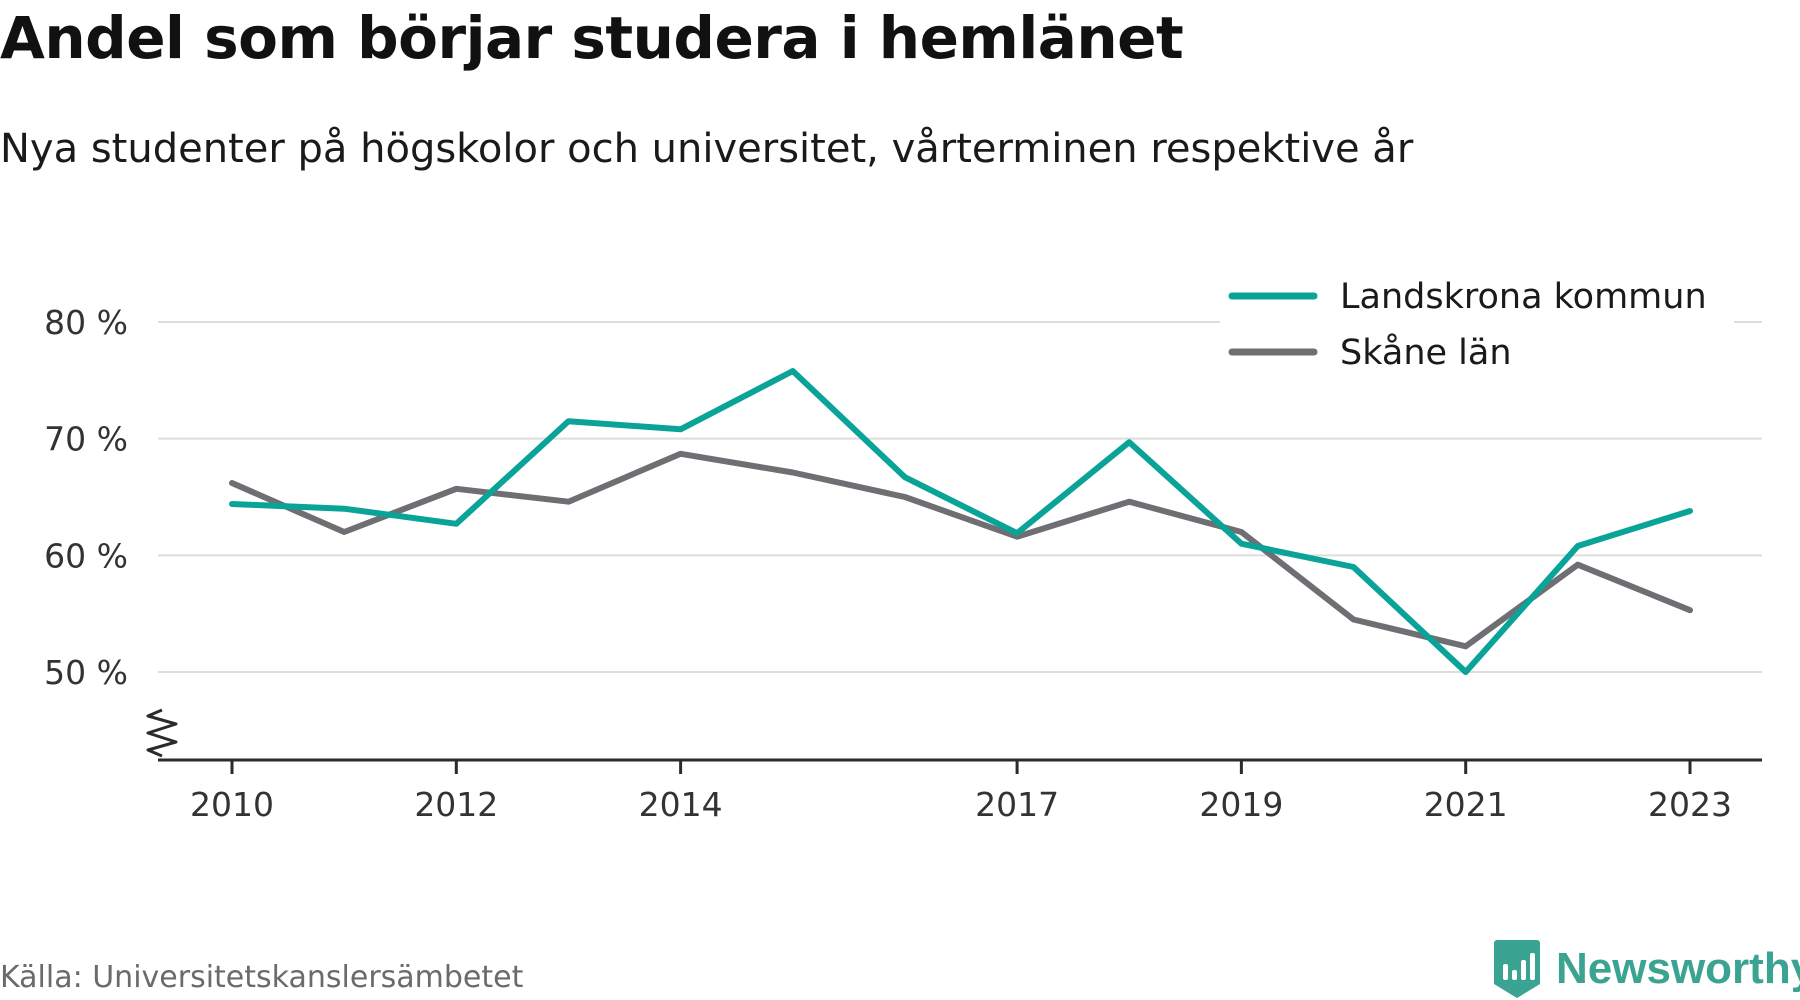 The width and height of the screenshot is (1800, 1000). What do you see at coordinates (592, 38) in the screenshot?
I see `page-title: Andel som börjar studera i hemlänet` at bounding box center [592, 38].